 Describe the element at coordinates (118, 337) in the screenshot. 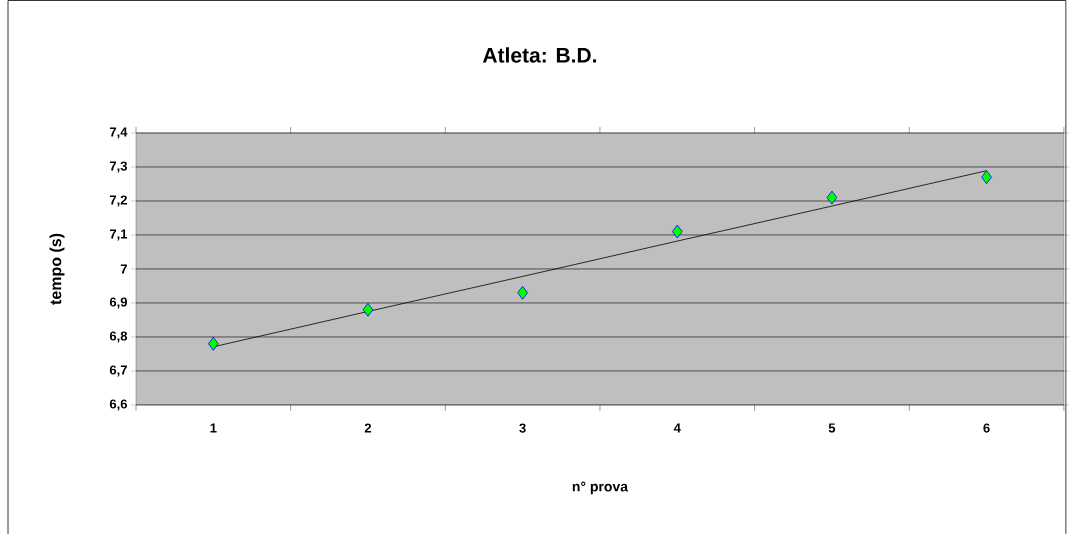

I see `y-tick-label: 6,8` at that location.